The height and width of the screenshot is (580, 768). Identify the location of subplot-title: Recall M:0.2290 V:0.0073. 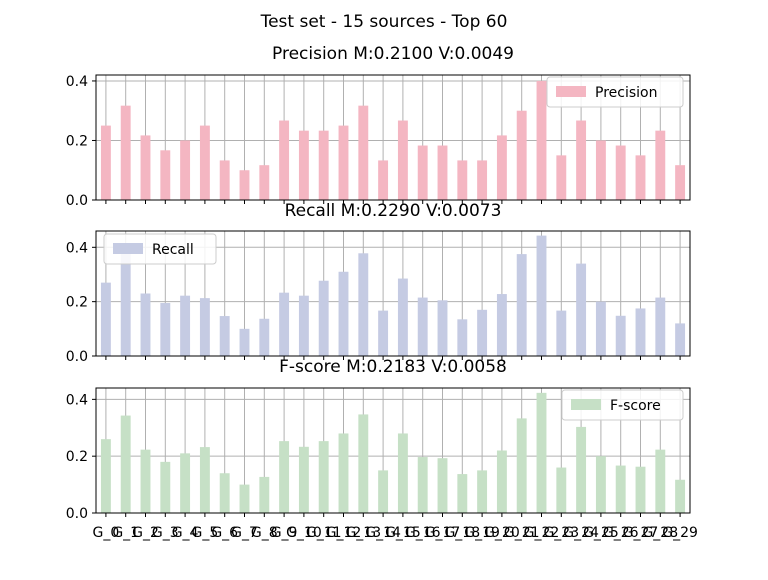
(393, 211).